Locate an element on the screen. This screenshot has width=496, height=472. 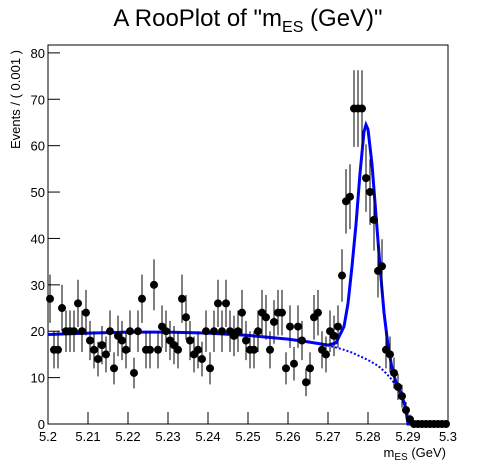
x-label-text: (GeV) is located at coordinates (427, 452).